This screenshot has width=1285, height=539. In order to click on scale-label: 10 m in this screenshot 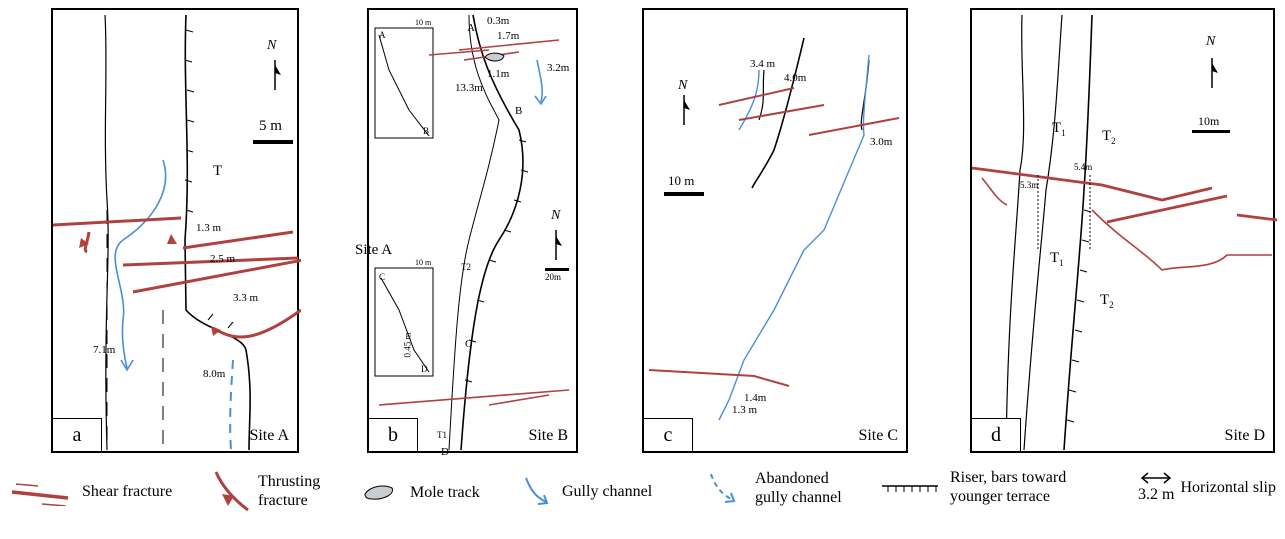, I will do `click(681, 180)`.